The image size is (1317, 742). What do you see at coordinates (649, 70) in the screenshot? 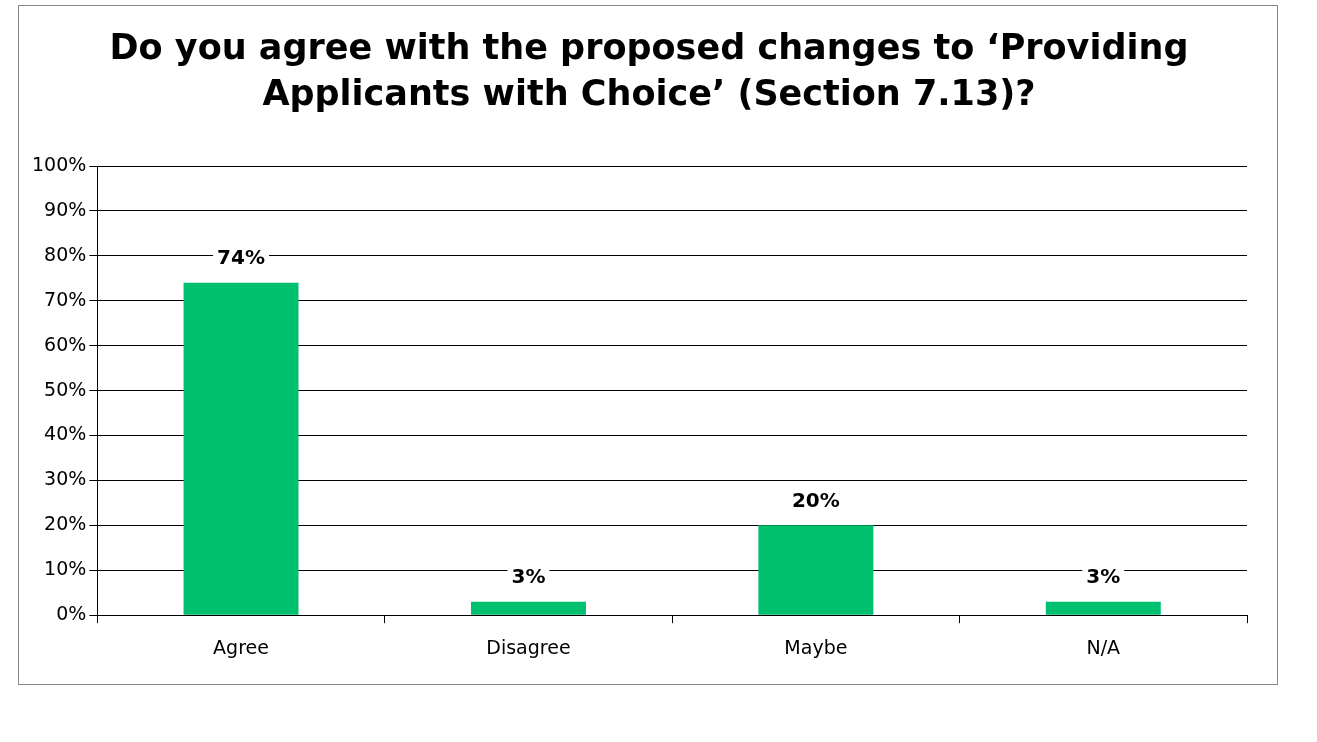
I see `chart-title: Do you agree with the proposed changes to ‘Providing Applicants with Choice’ (Section 7.13)?` at bounding box center [649, 70].